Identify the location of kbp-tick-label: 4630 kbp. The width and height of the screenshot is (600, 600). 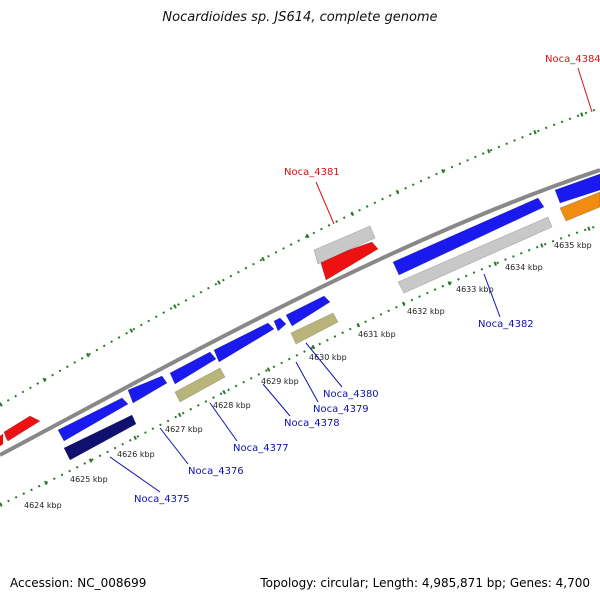
(328, 357).